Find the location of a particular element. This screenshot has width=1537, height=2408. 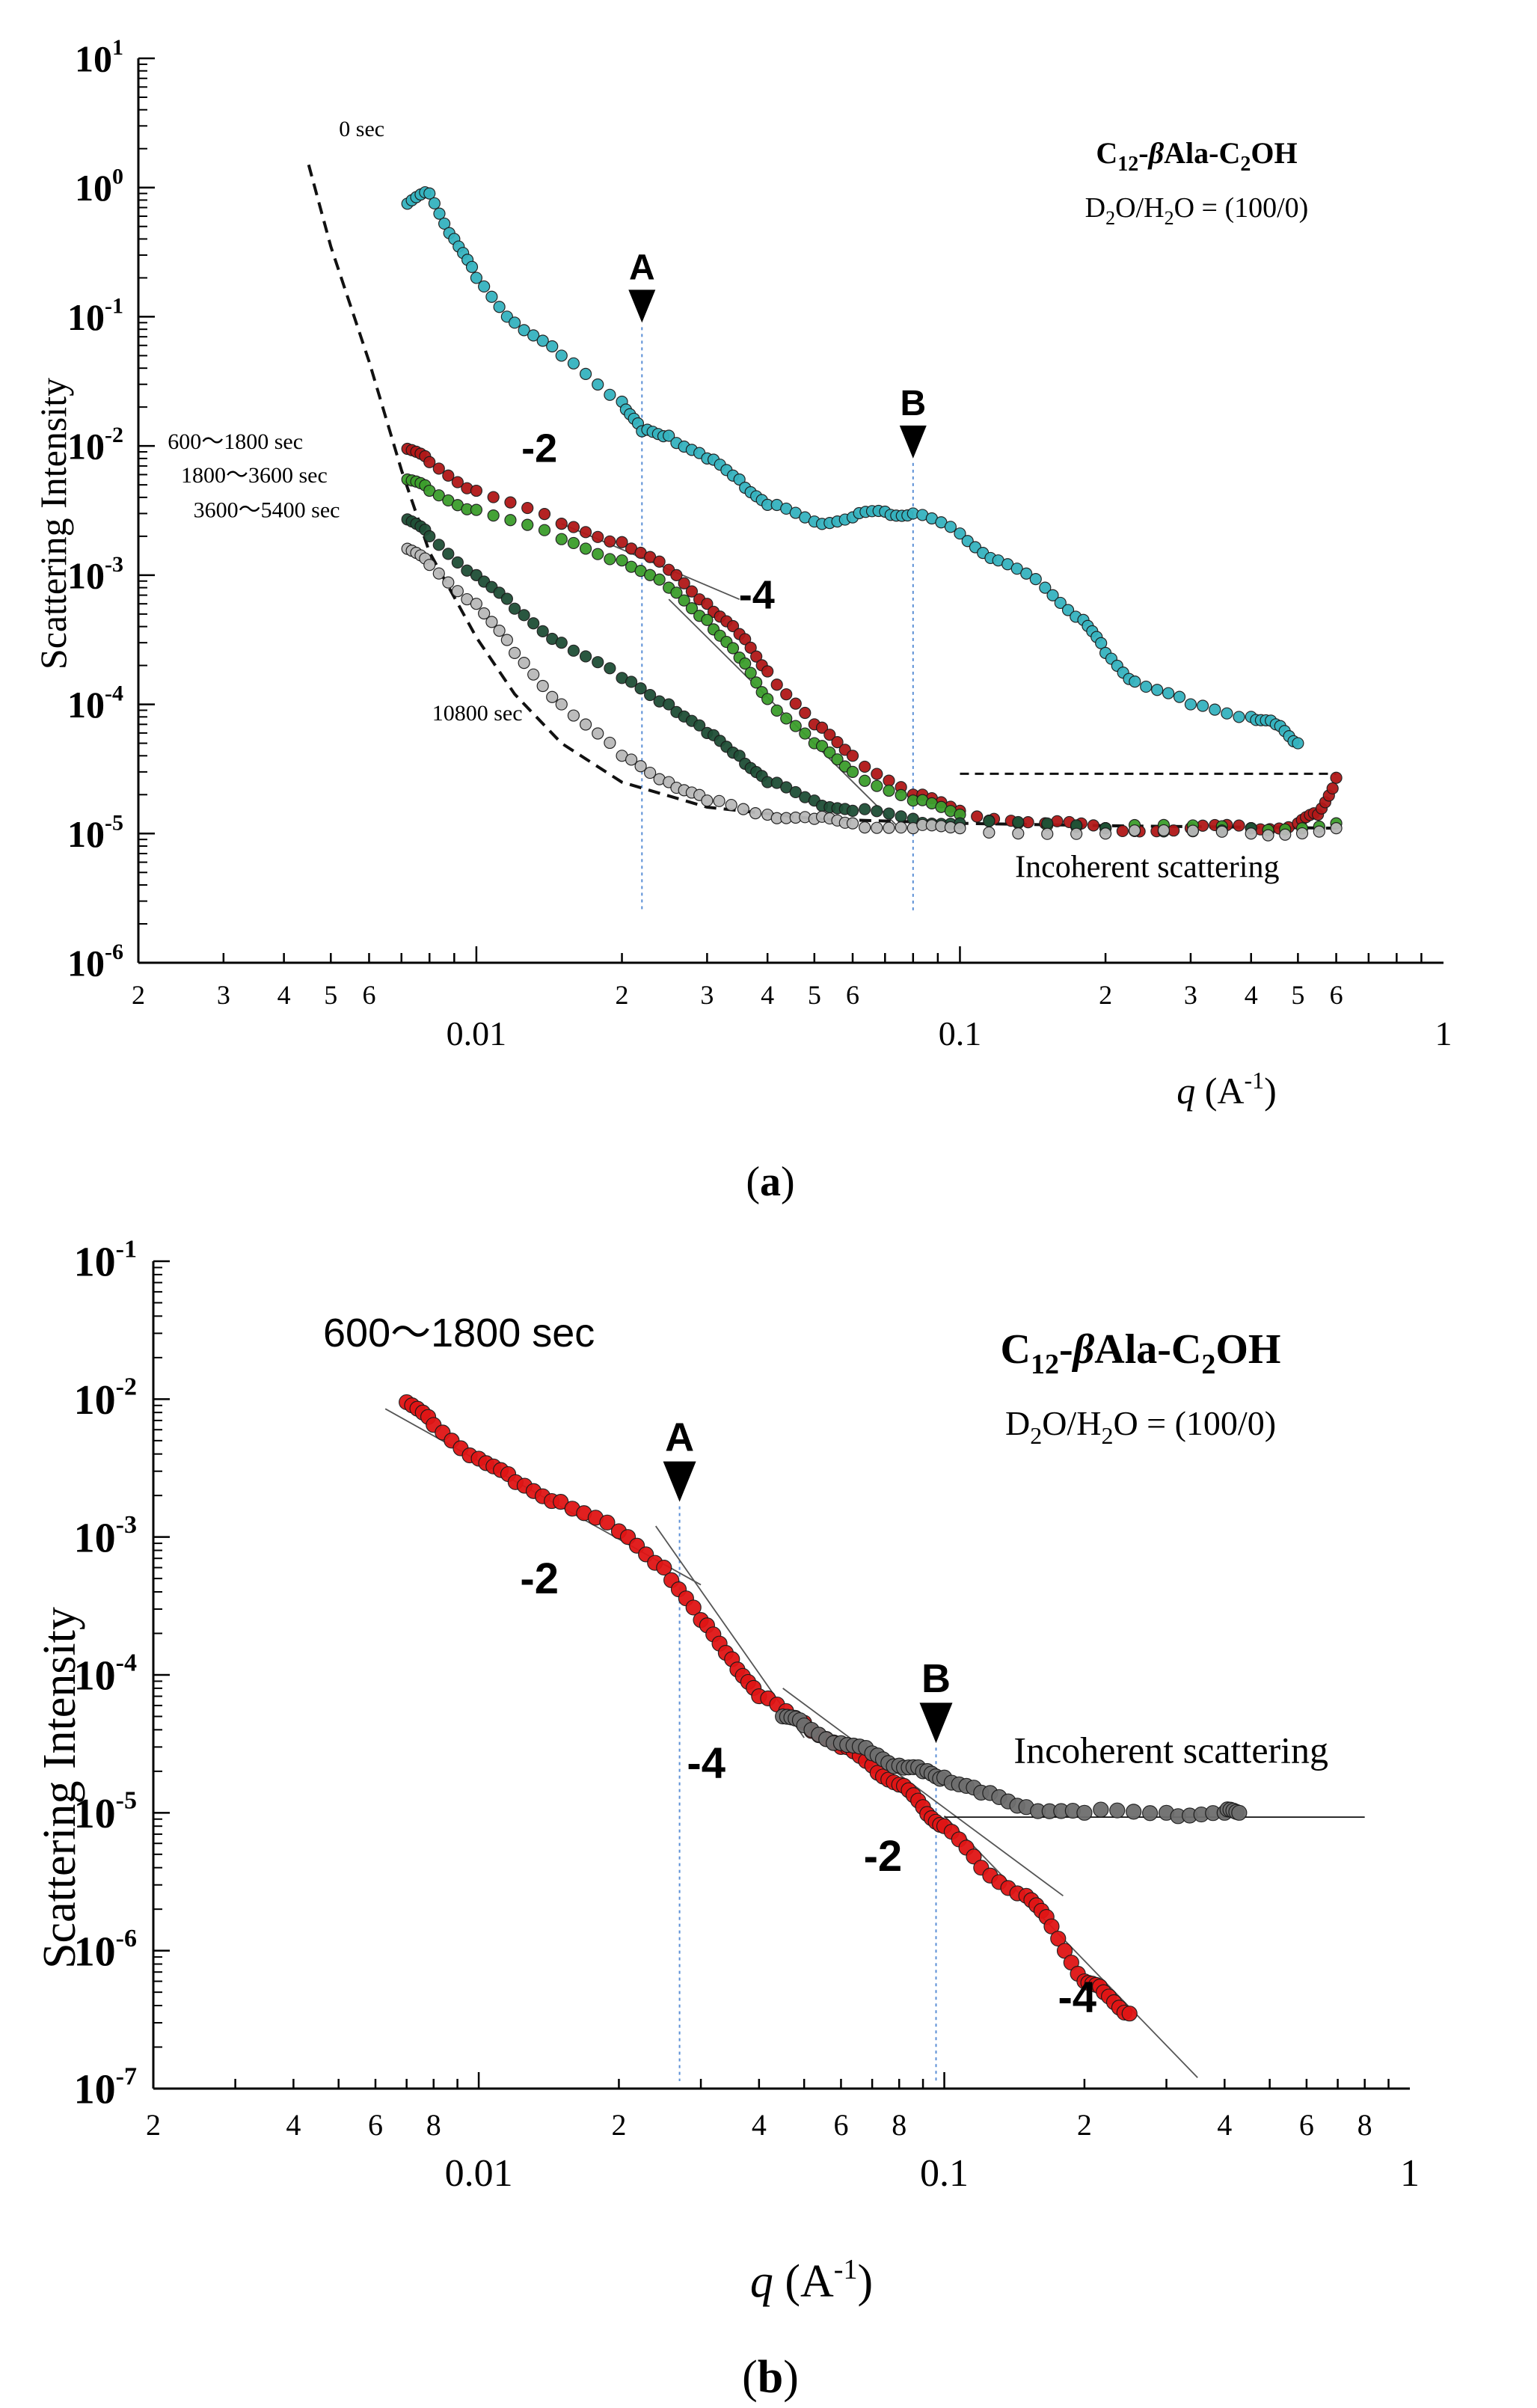

panel-a-x-axis-label: q (A-1) is located at coordinates (1226, 1090).